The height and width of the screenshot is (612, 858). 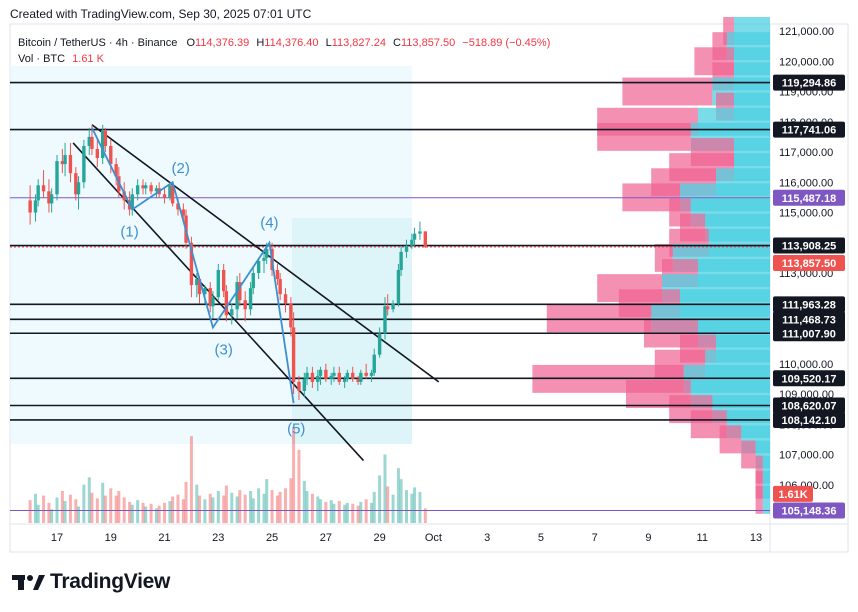 I want to click on time-axis: 17 19 21 23 25 27 29 Oct 3 5 7 9 11 13, so click(x=406, y=538).